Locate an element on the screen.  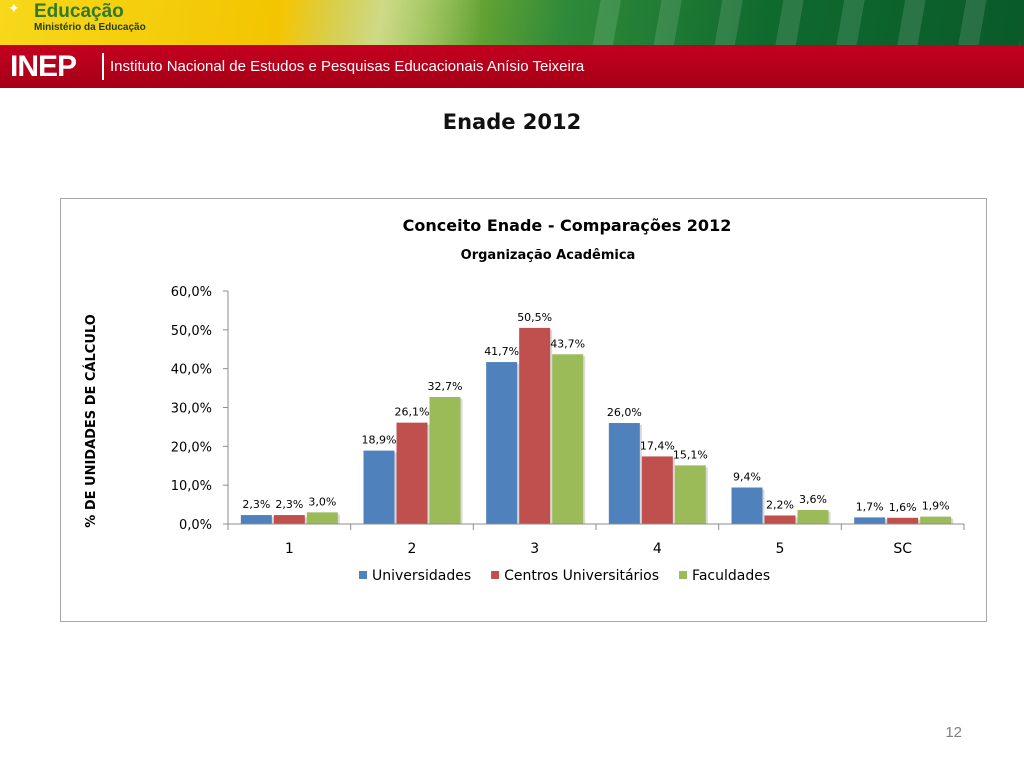
brand-logo: Educação Ministério da Educação is located at coordinates (90, 18).